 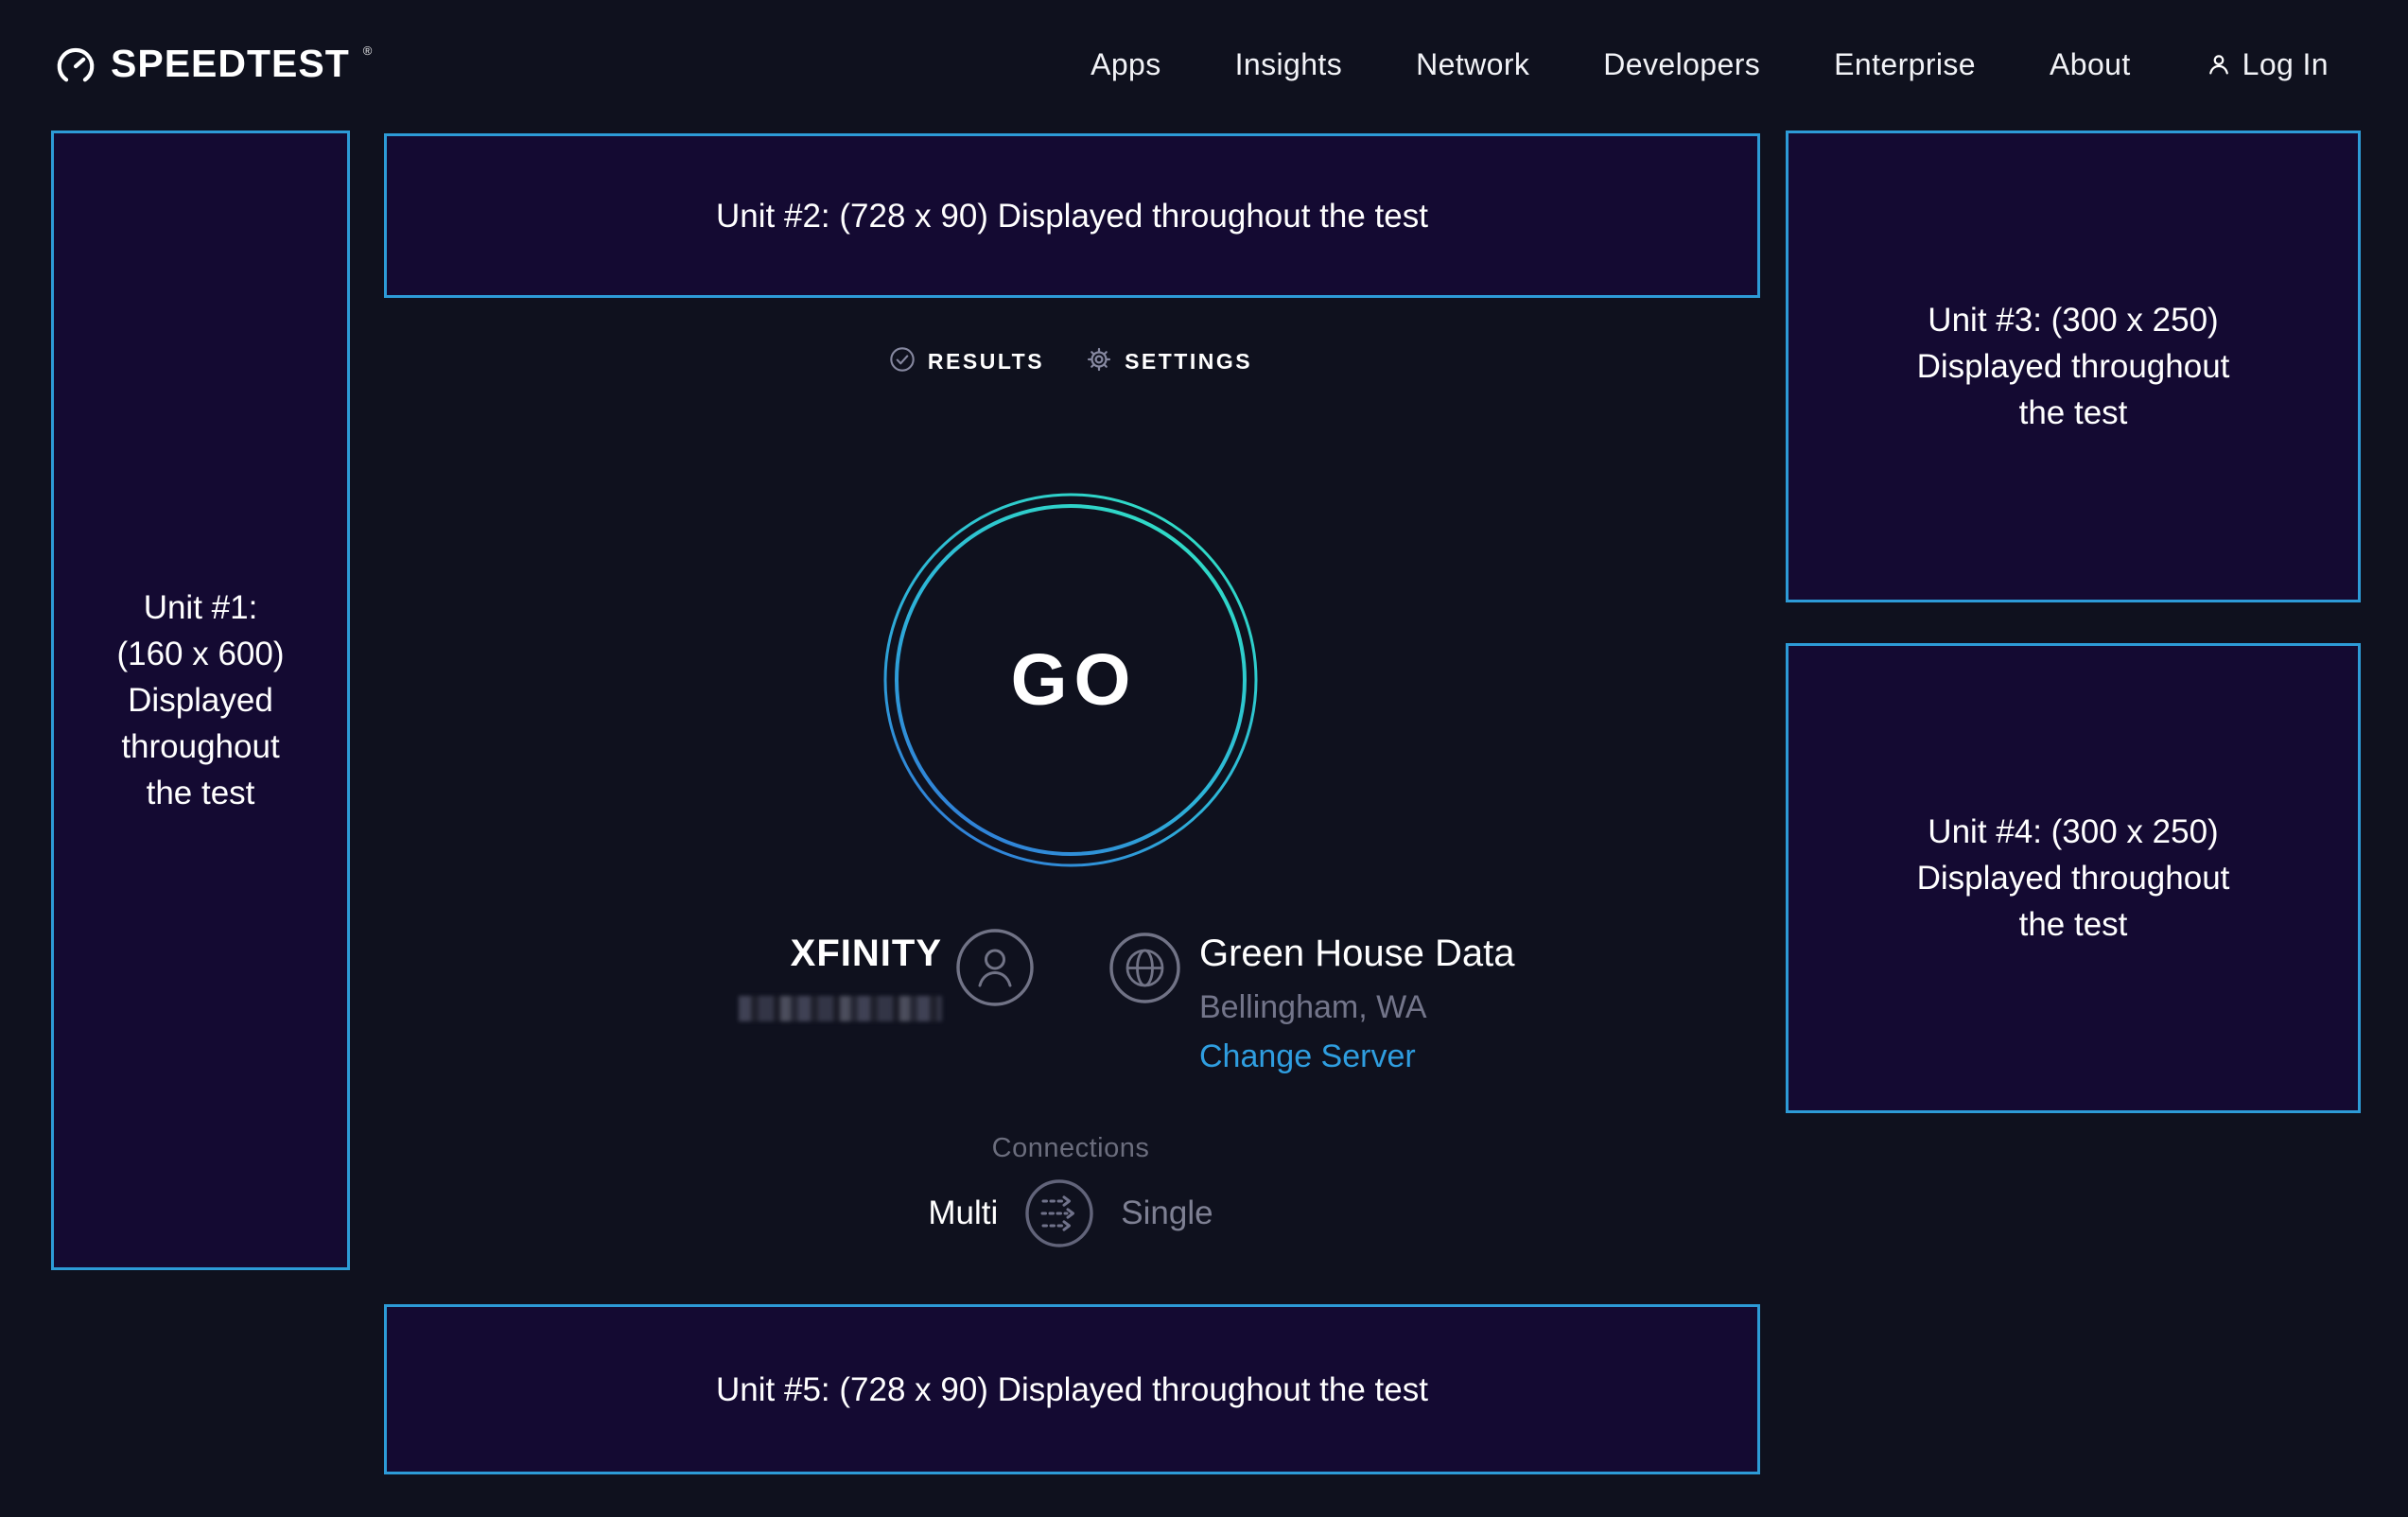 I want to click on ad-unit-1-line: the test, so click(x=200, y=793).